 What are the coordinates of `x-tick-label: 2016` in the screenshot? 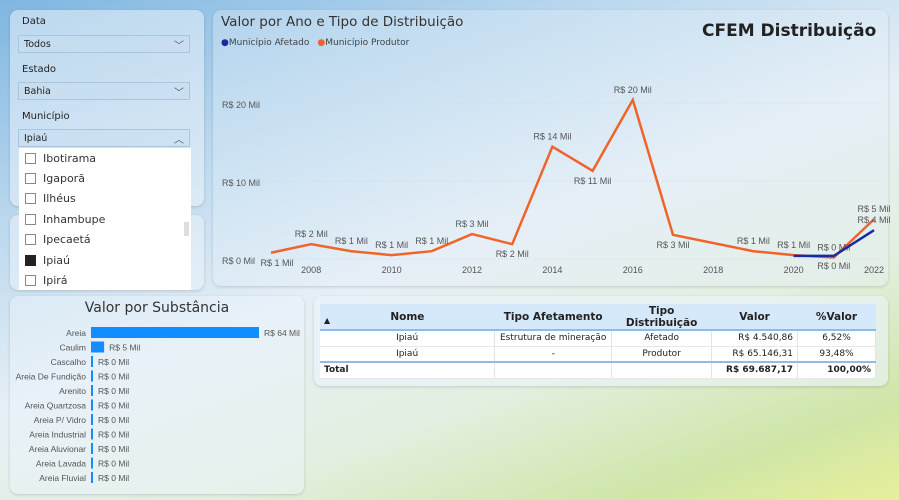 It's located at (633, 270).